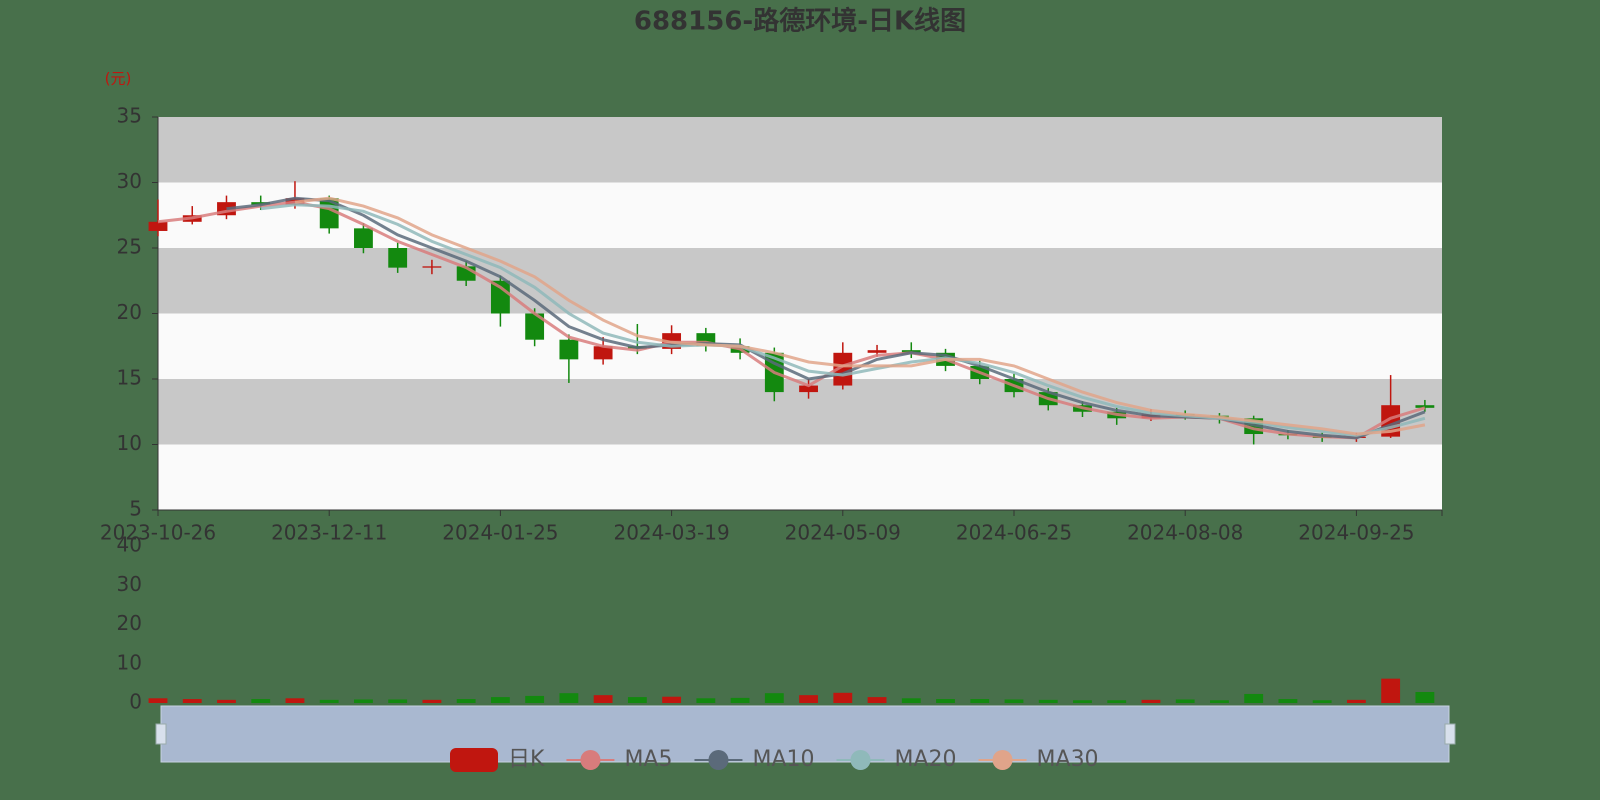  Describe the element at coordinates (158, 533) in the screenshot. I see `x-tick-label: 2023-10-26` at that location.